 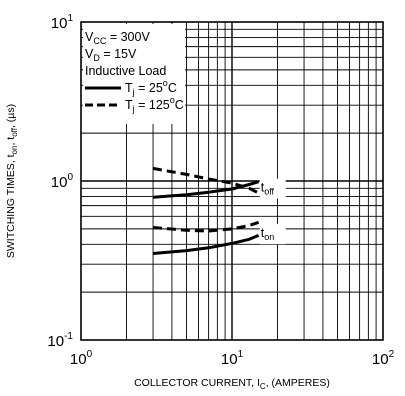 What do you see at coordinates (206, 226) in the screenshot?
I see `series-ton-dashed` at bounding box center [206, 226].